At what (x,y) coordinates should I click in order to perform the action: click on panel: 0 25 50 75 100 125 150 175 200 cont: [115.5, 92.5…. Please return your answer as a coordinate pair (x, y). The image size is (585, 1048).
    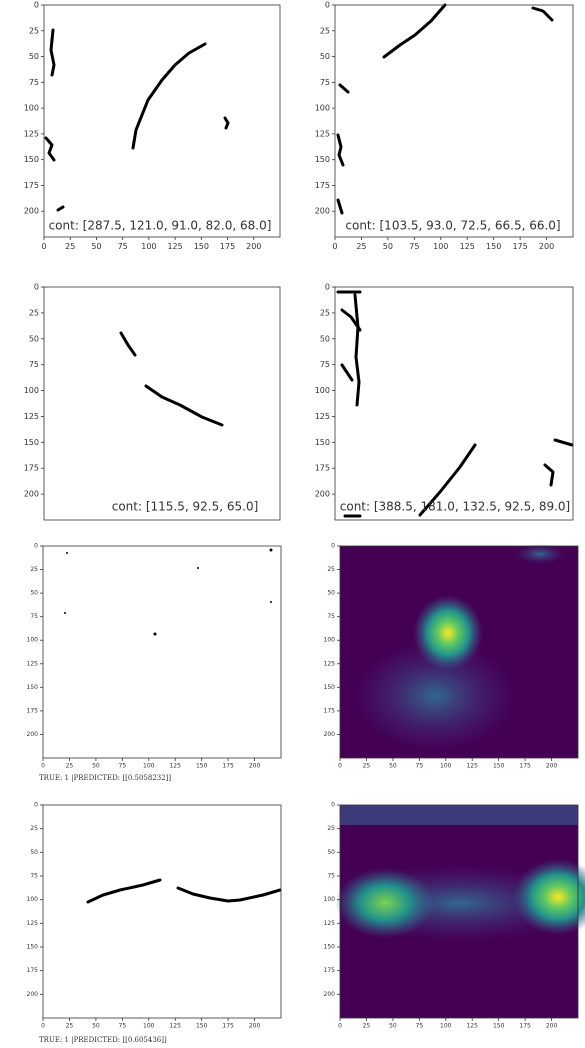
    Looking at the image, I should click on (152, 402).